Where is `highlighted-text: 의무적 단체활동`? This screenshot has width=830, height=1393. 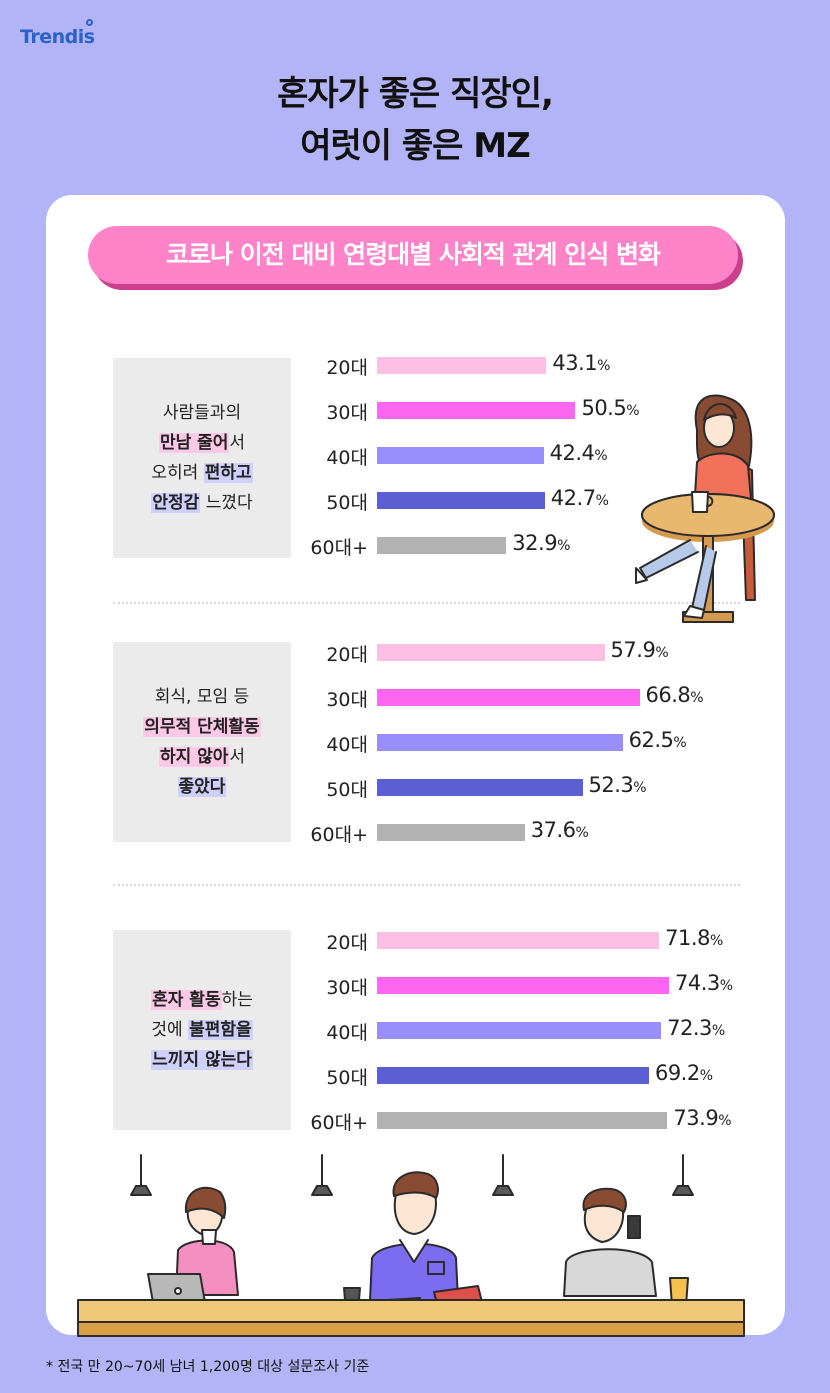
highlighted-text: 의무적 단체활동 is located at coordinates (202, 727).